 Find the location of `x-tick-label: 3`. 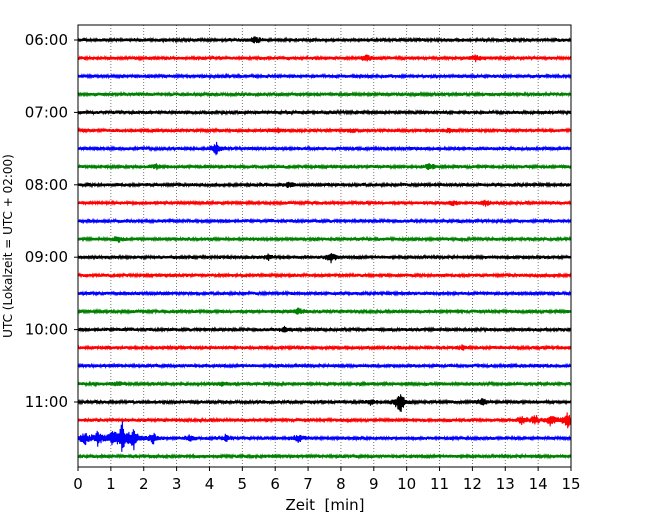

x-tick-label: 3 is located at coordinates (177, 484).